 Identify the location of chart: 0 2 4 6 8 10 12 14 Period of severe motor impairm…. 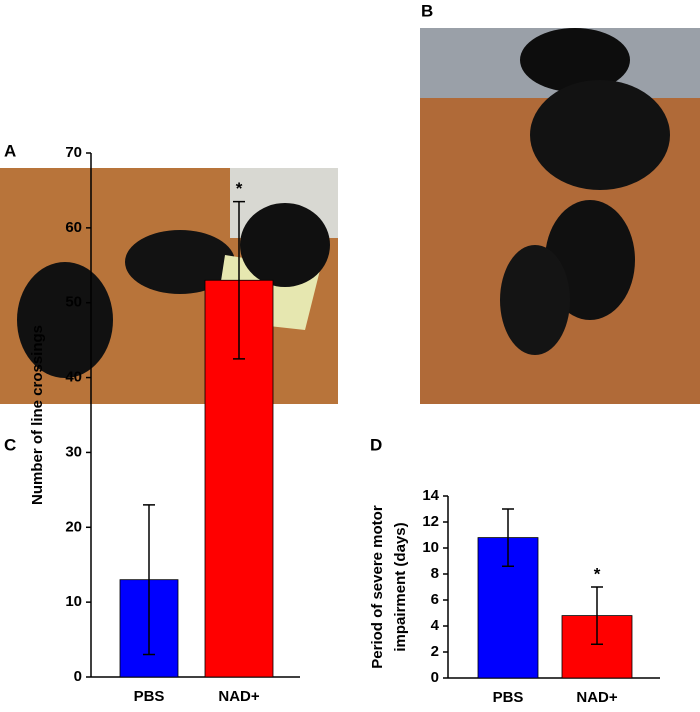
(514, 596).